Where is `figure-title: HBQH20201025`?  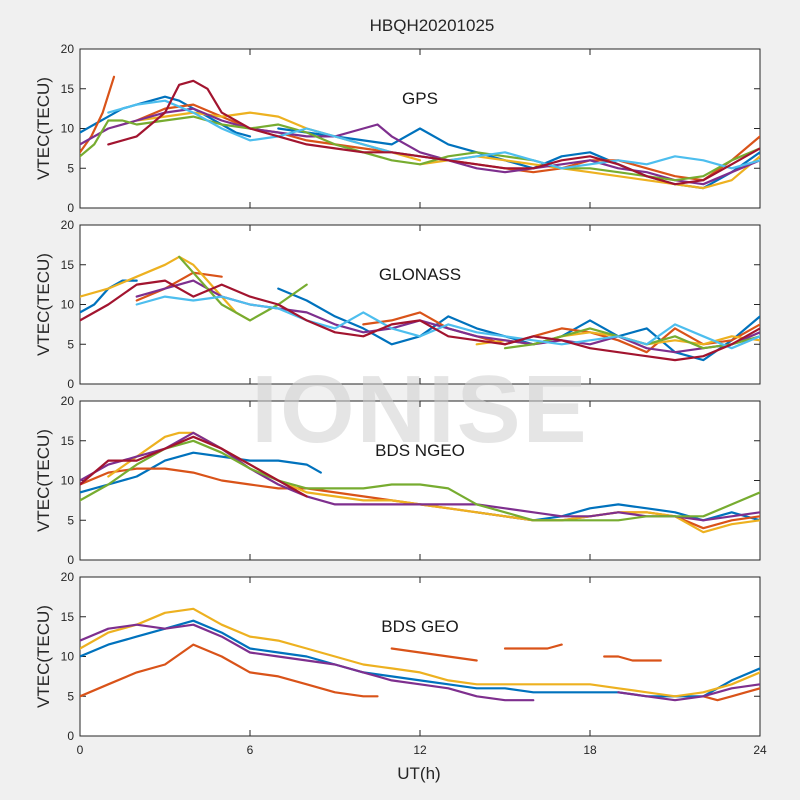 figure-title: HBQH20201025 is located at coordinates (432, 25).